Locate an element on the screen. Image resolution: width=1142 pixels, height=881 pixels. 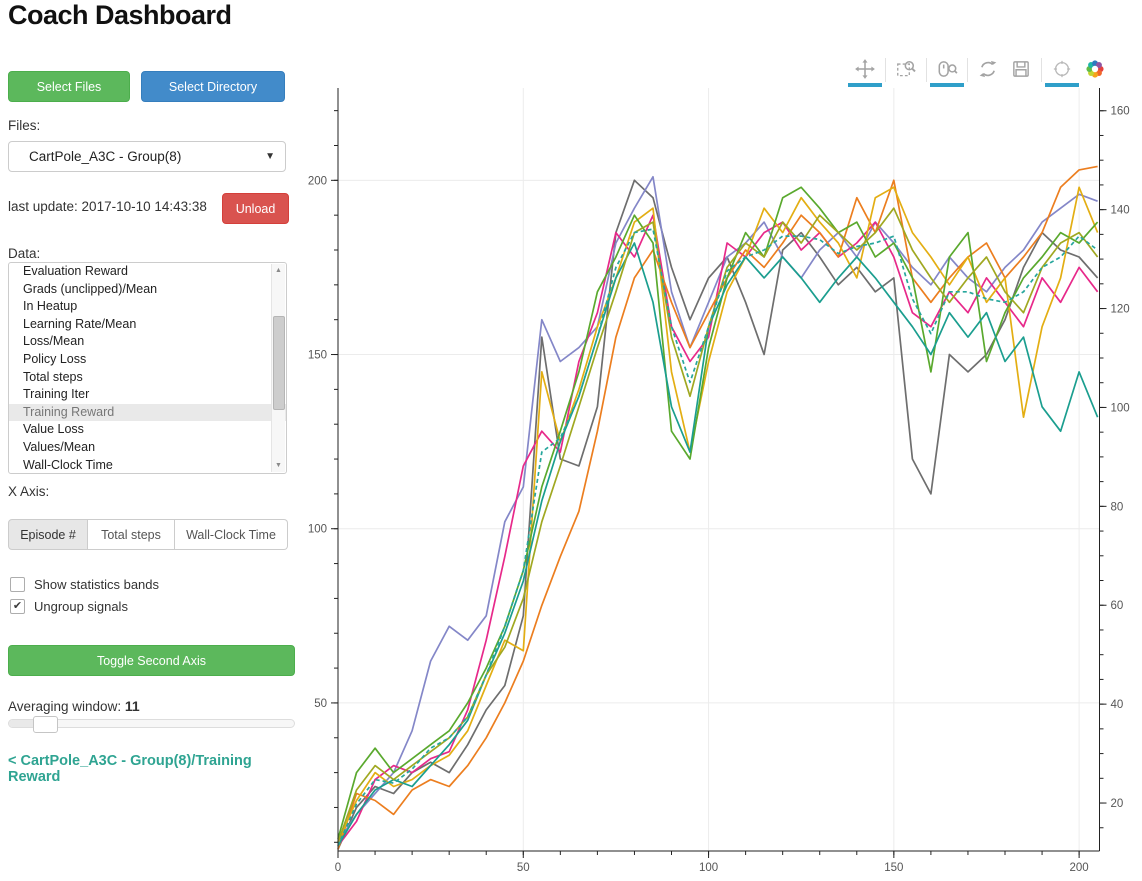
data-list-item: Training Iter is located at coordinates (56, 394).